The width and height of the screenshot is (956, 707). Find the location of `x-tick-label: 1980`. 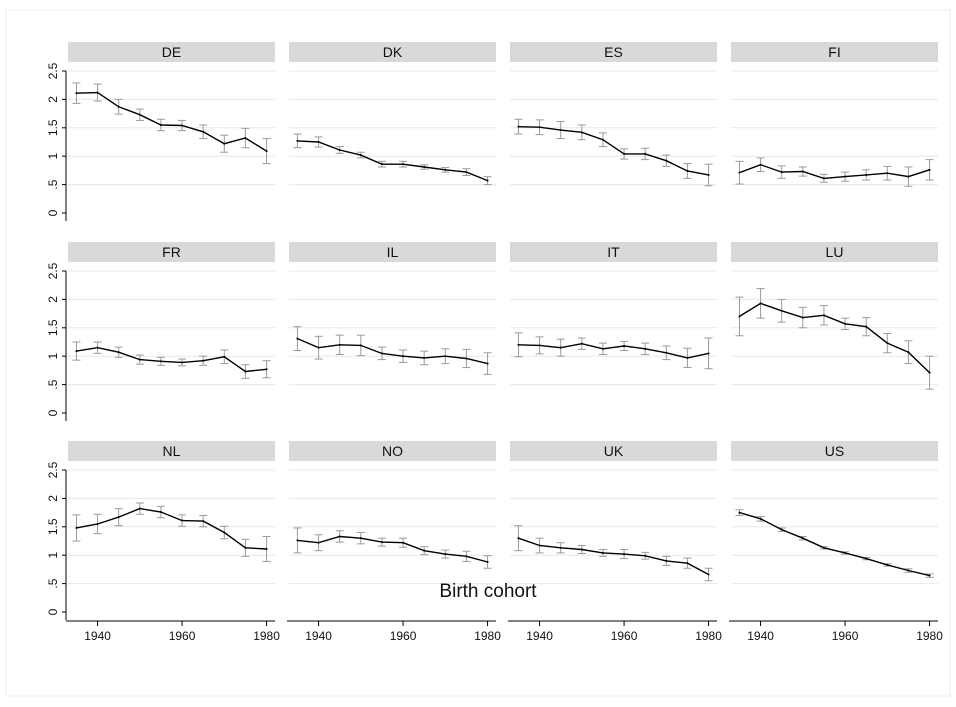

x-tick-label: 1980 is located at coordinates (708, 636).